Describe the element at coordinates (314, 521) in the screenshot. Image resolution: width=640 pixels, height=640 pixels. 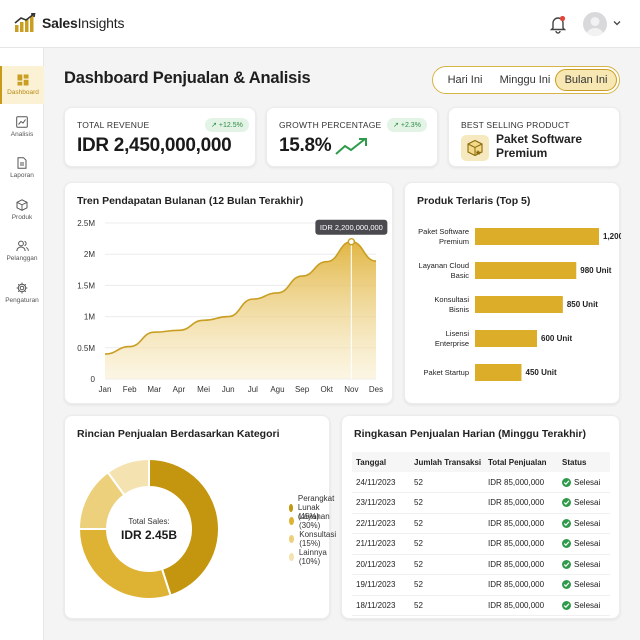
I see `legend-label: Layanan (30%)` at that location.